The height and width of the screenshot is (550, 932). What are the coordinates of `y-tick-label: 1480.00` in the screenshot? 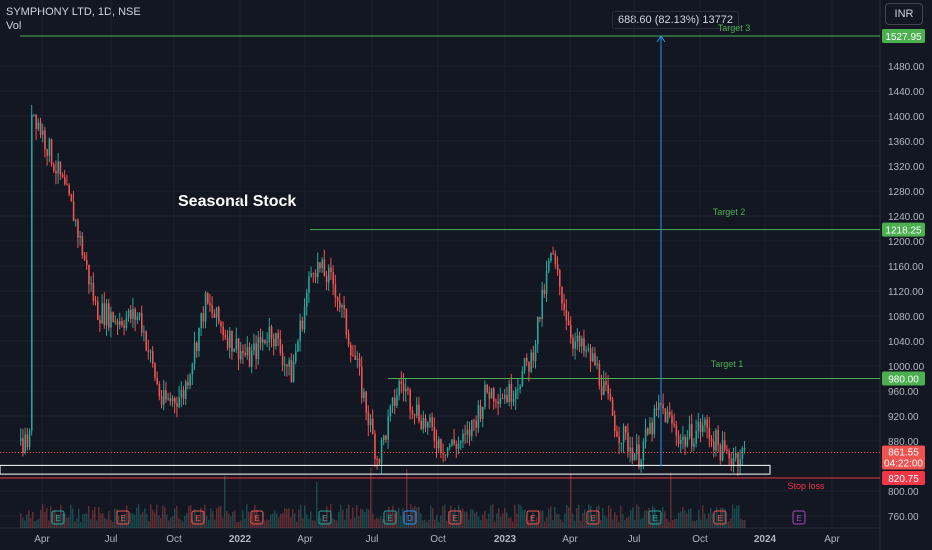 It's located at (906, 67).